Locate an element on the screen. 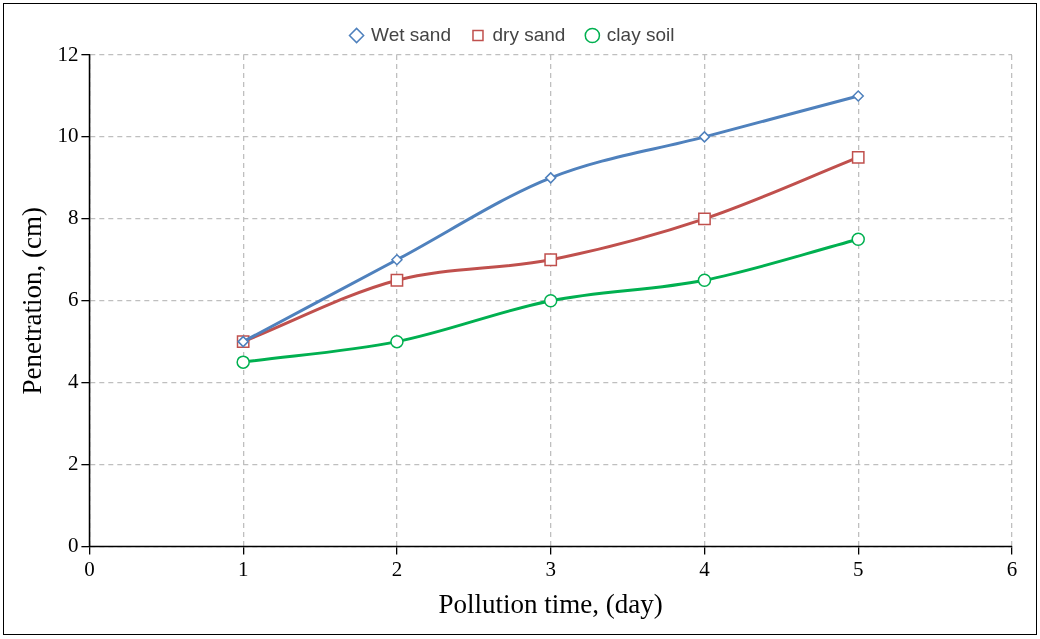  x-tick-label: 3 is located at coordinates (550, 568).